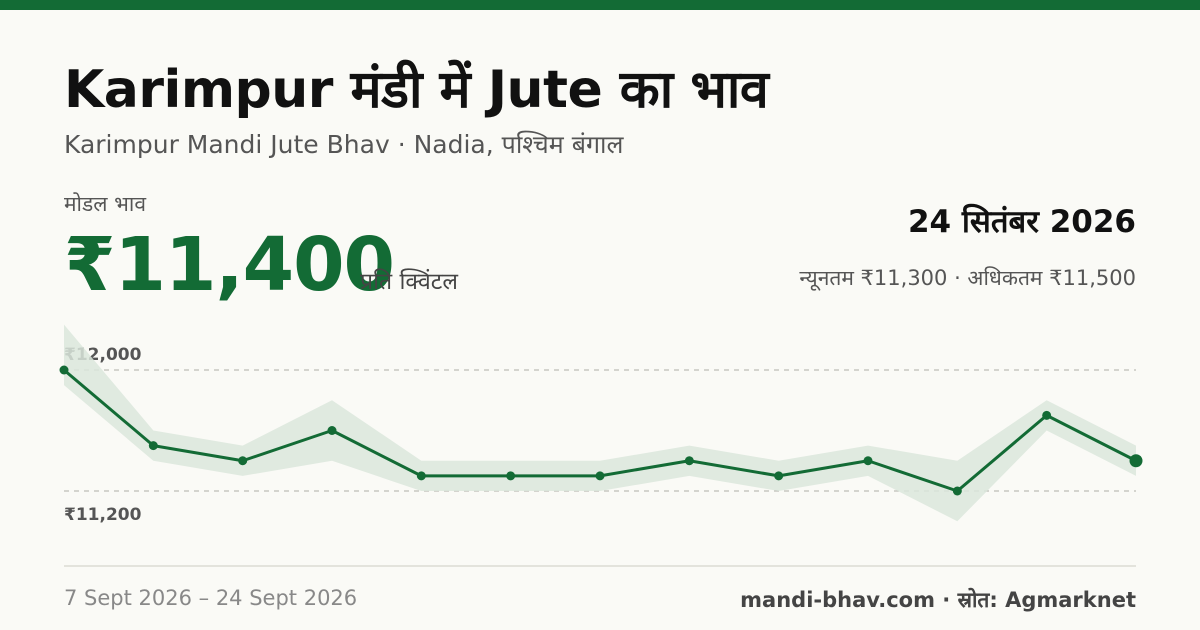 Image resolution: width=1200 pixels, height=630 pixels. What do you see at coordinates (967, 278) in the screenshot?
I see `price-min-max-range: न्यूनतम ₹11,300 · अधिकतम ₹11,500` at bounding box center [967, 278].